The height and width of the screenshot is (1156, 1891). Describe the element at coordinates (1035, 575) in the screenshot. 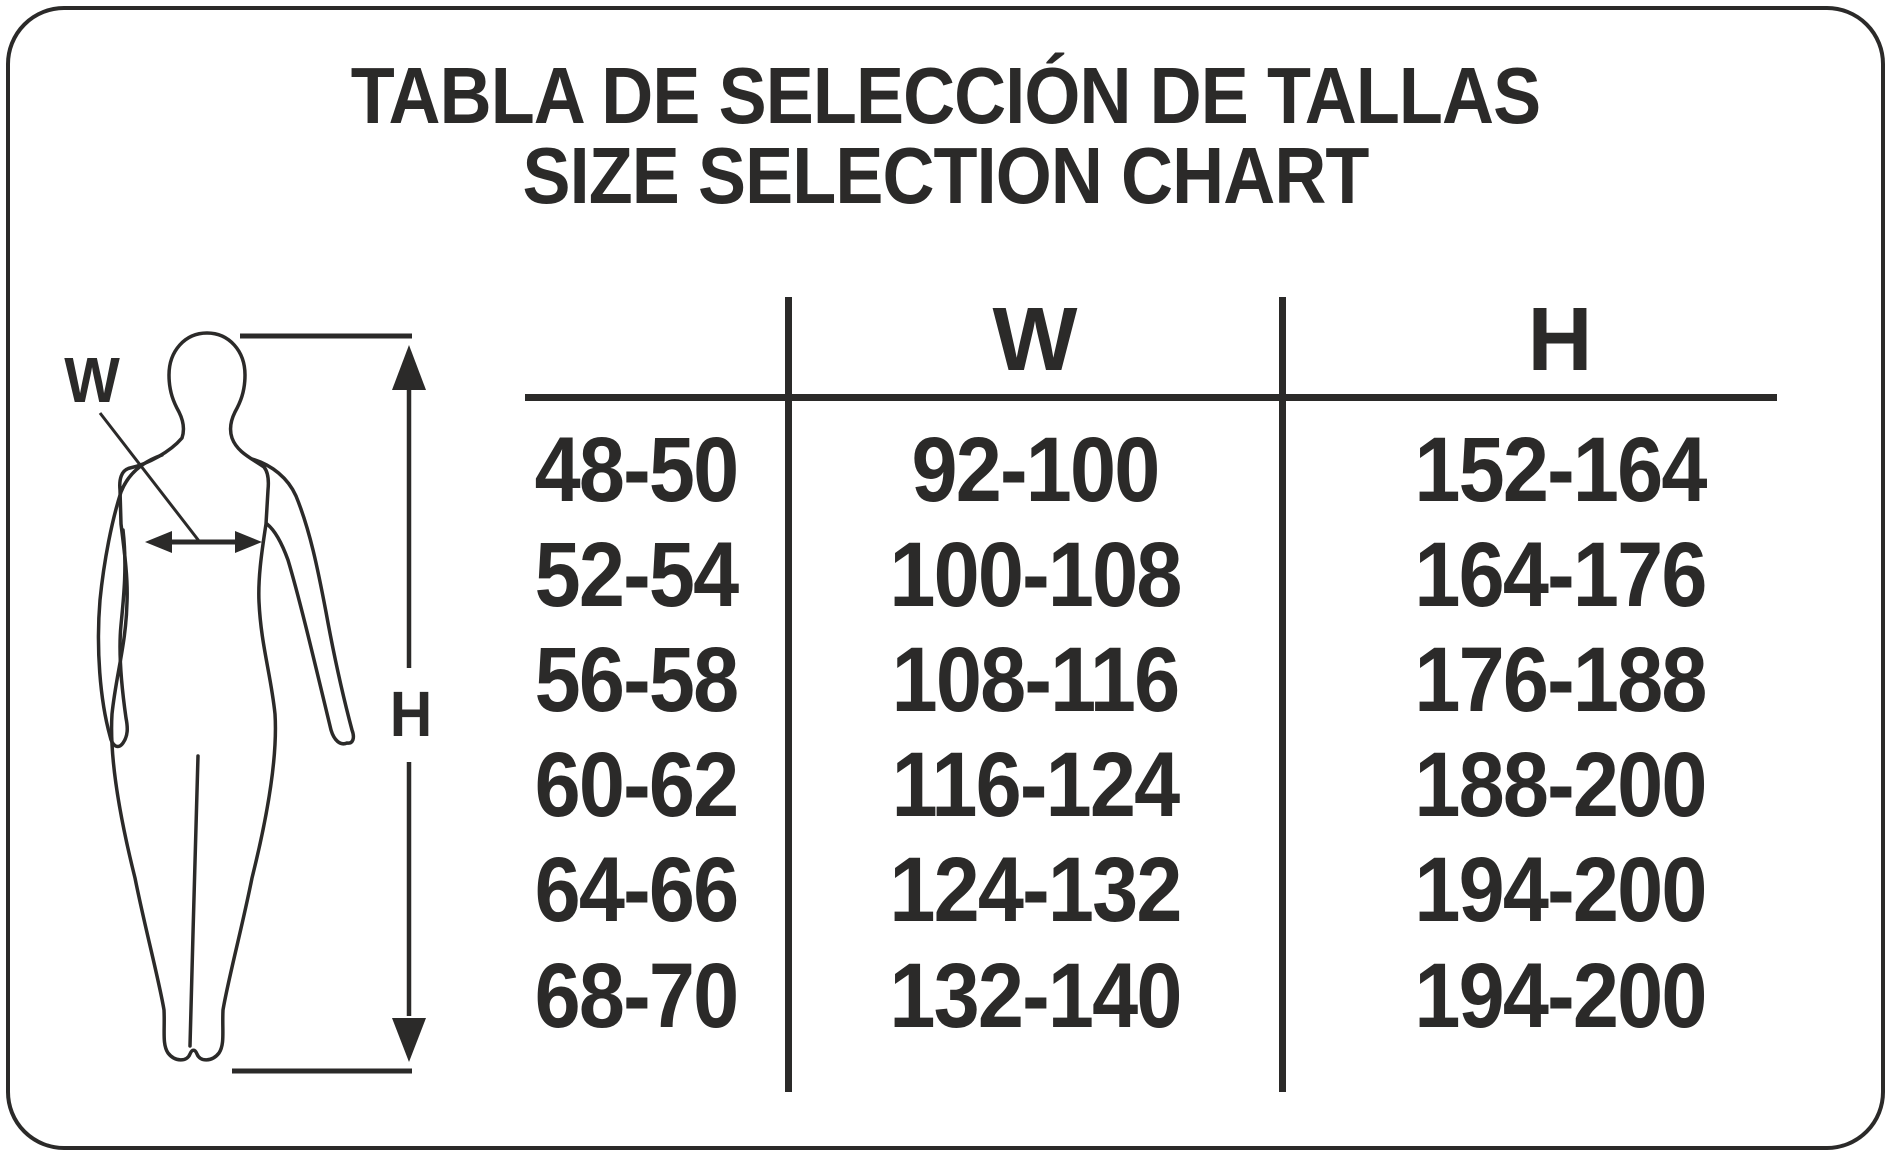

I see `table-cell-w: 100-108` at that location.